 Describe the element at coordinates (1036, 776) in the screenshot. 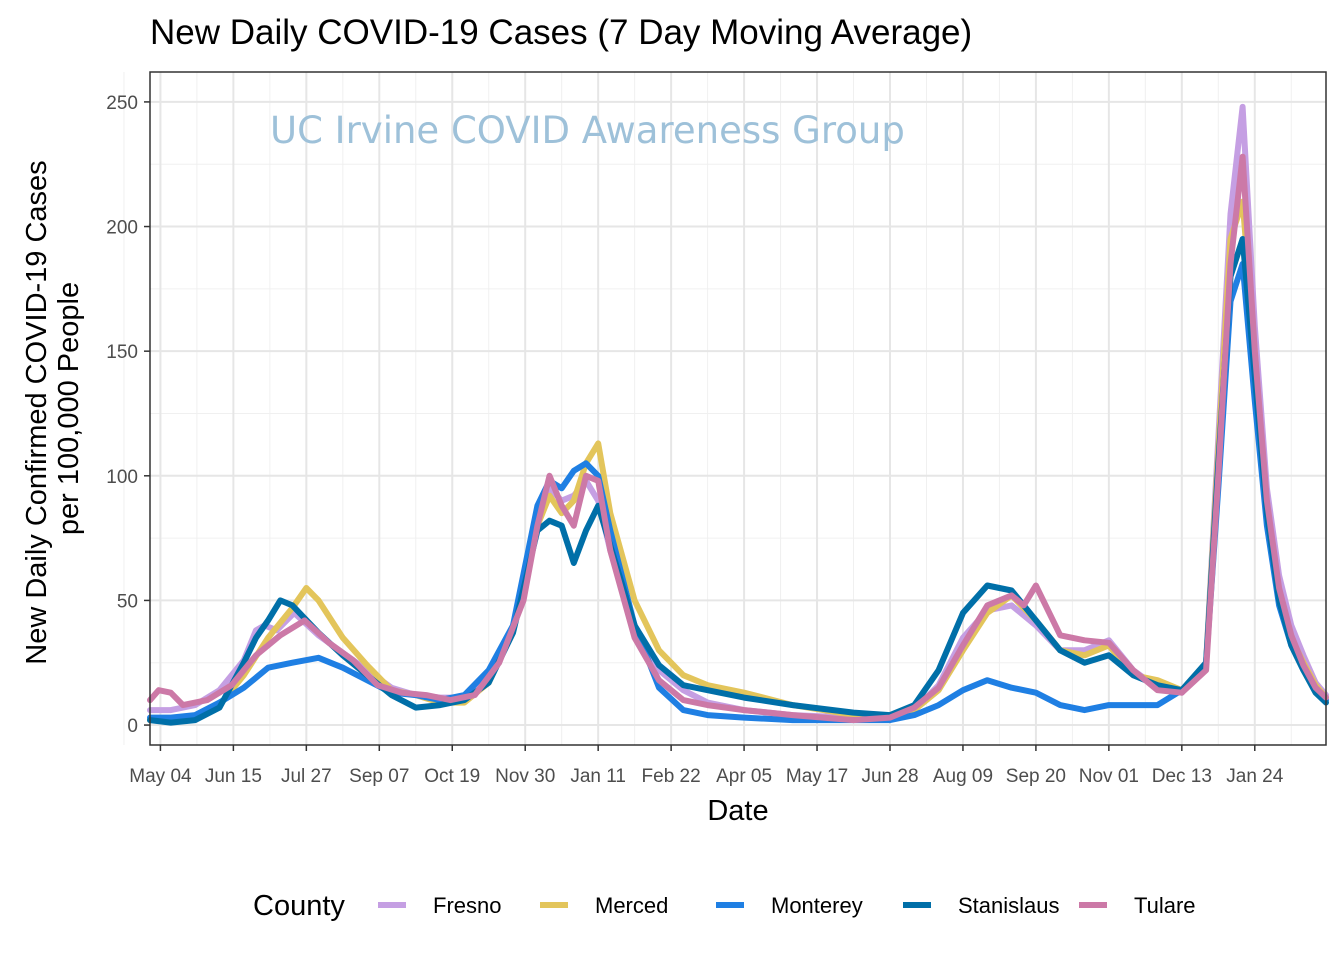

I see `x-tick-label: Sep 20` at that location.